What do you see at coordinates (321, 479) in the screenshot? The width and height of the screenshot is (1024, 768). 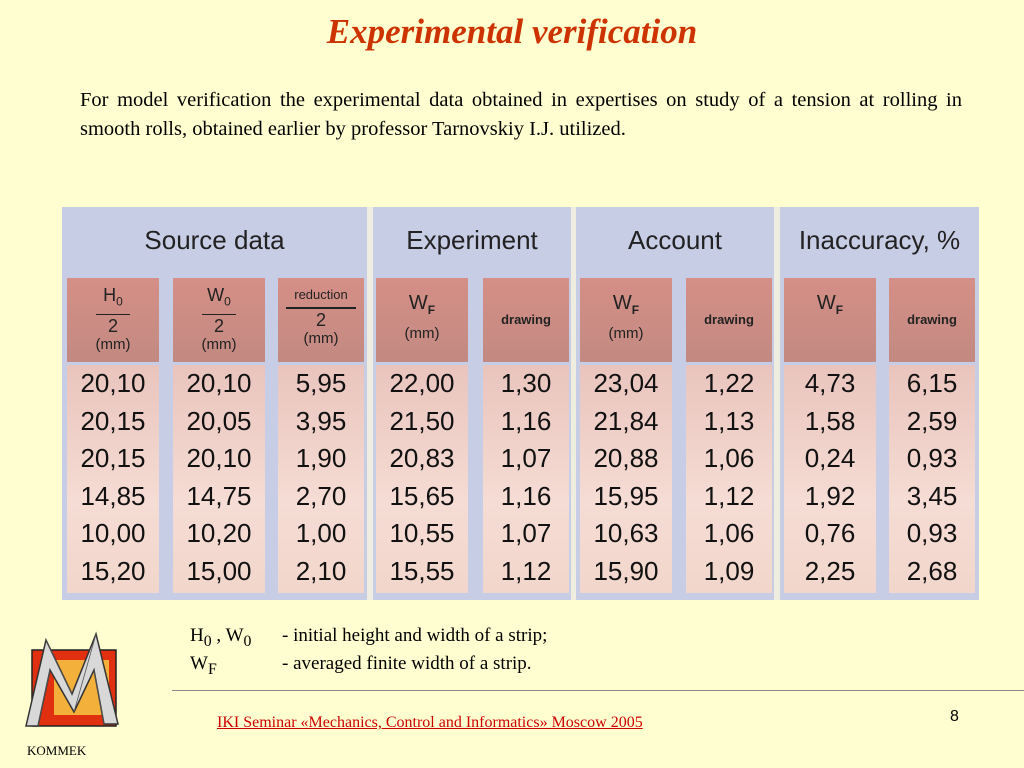 I see `column-reduction: 5,95 3,95 1,90 2,70 1,00 2,10` at bounding box center [321, 479].